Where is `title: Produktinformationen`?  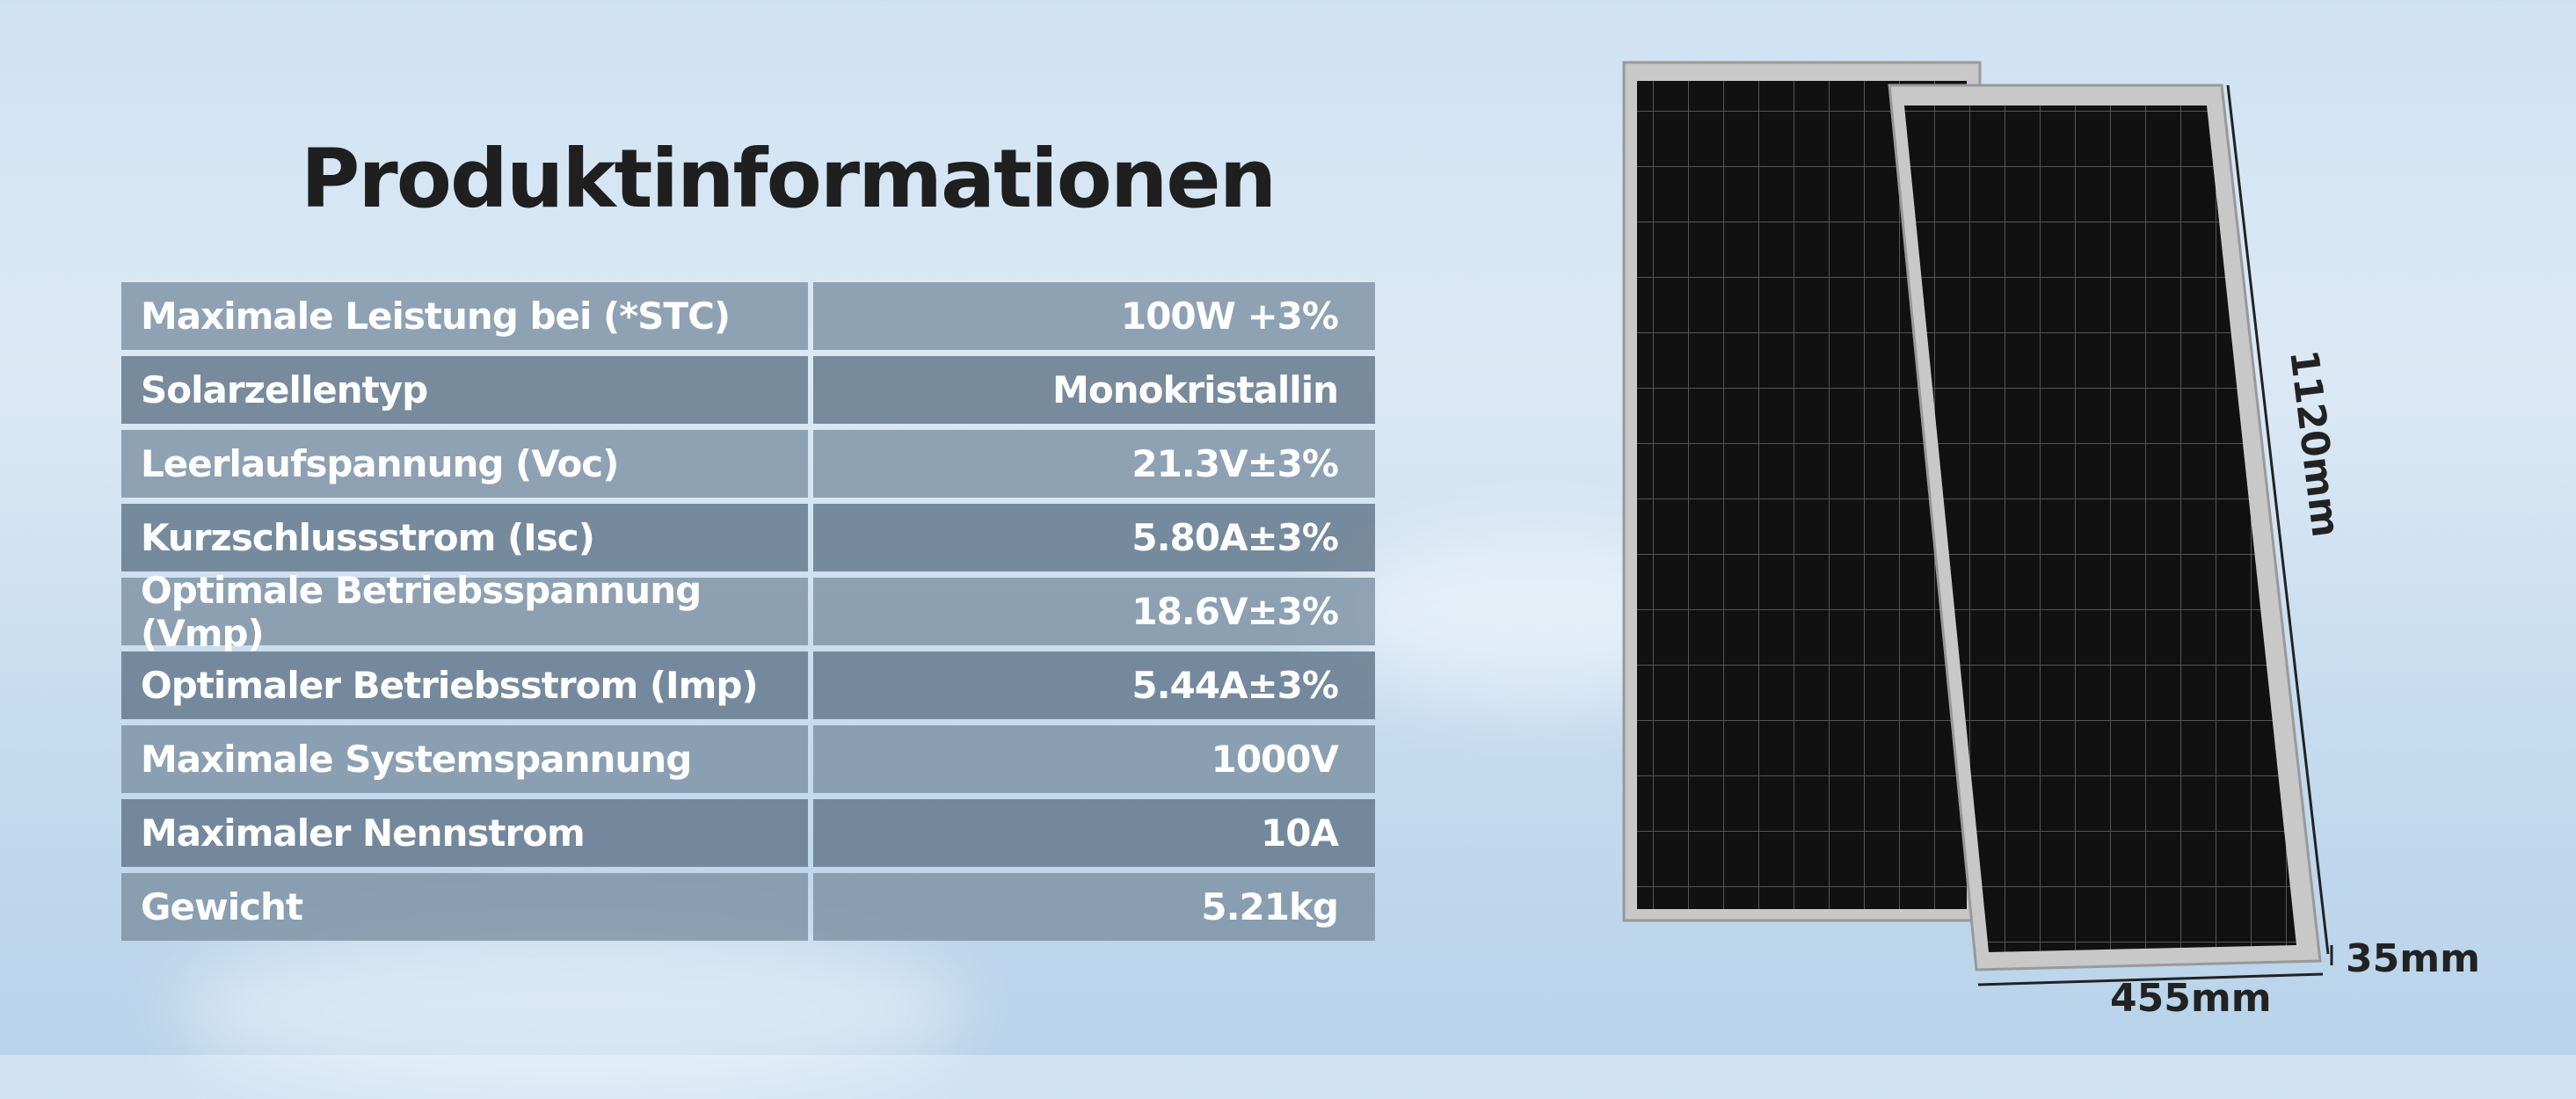 title: Produktinformationen is located at coordinates (789, 179).